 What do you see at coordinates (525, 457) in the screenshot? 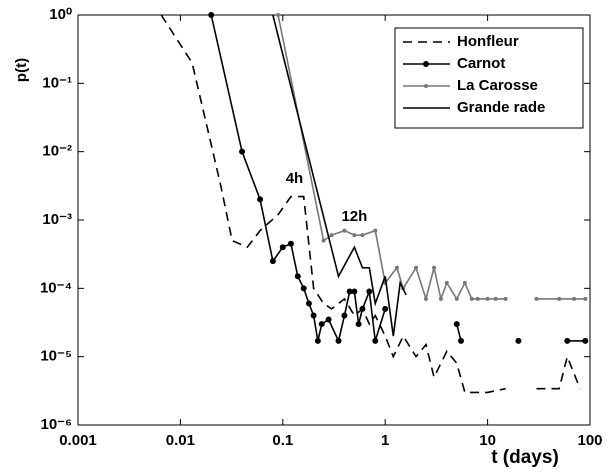
I see `x-axis-label: t (days)` at bounding box center [525, 457].